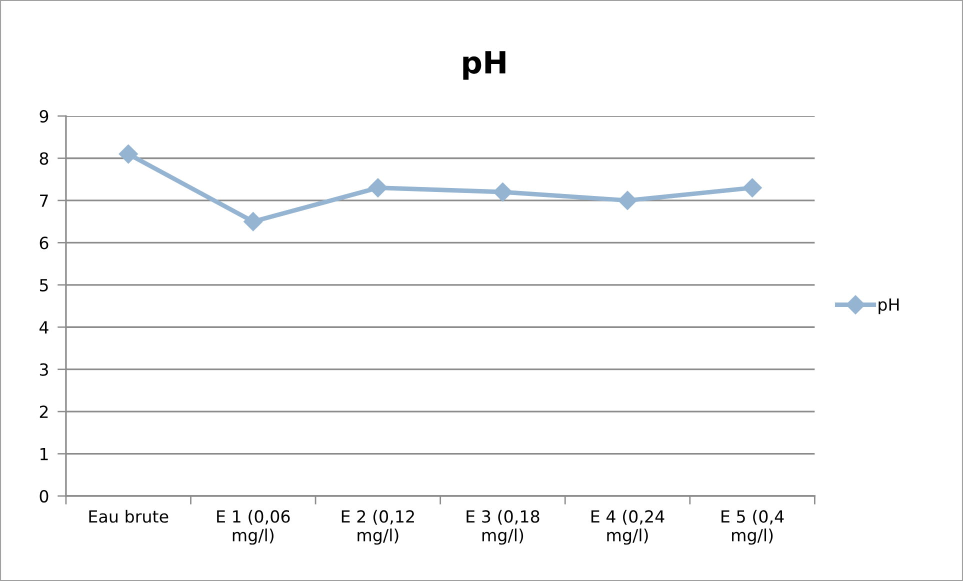 This screenshot has width=963, height=581. What do you see at coordinates (44, 243) in the screenshot?
I see `y-tick-label: 6` at bounding box center [44, 243].